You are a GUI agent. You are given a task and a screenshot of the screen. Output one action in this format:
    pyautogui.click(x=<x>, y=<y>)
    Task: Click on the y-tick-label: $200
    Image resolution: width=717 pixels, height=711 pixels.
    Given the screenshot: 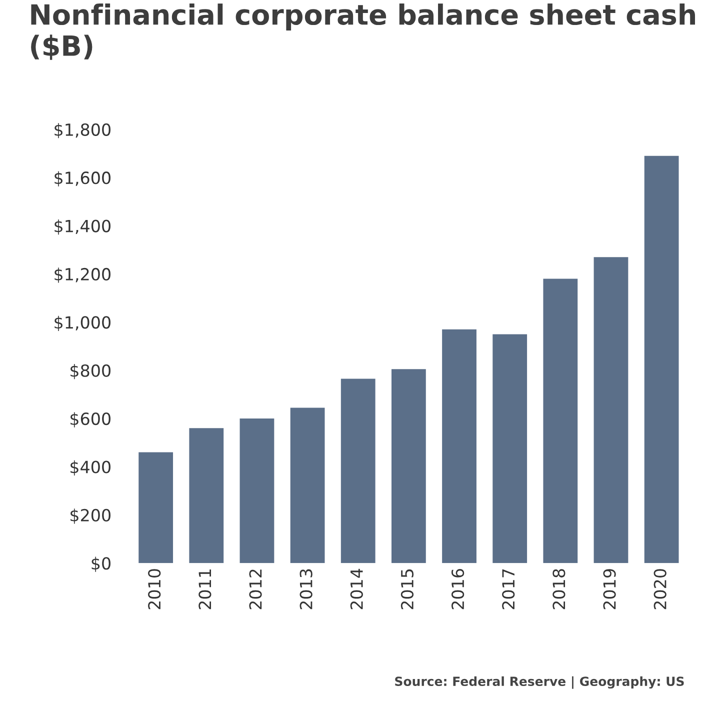 What is the action you would take?
    pyautogui.click(x=90, y=516)
    